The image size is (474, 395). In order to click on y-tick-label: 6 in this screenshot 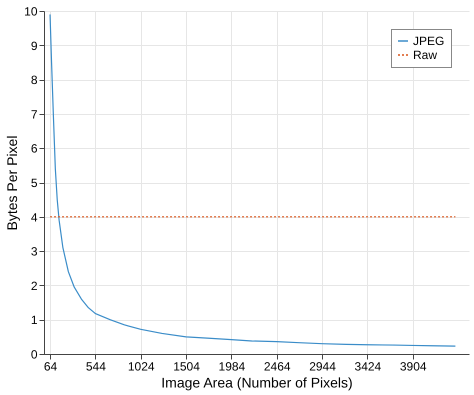, I will do `click(34, 149)`.